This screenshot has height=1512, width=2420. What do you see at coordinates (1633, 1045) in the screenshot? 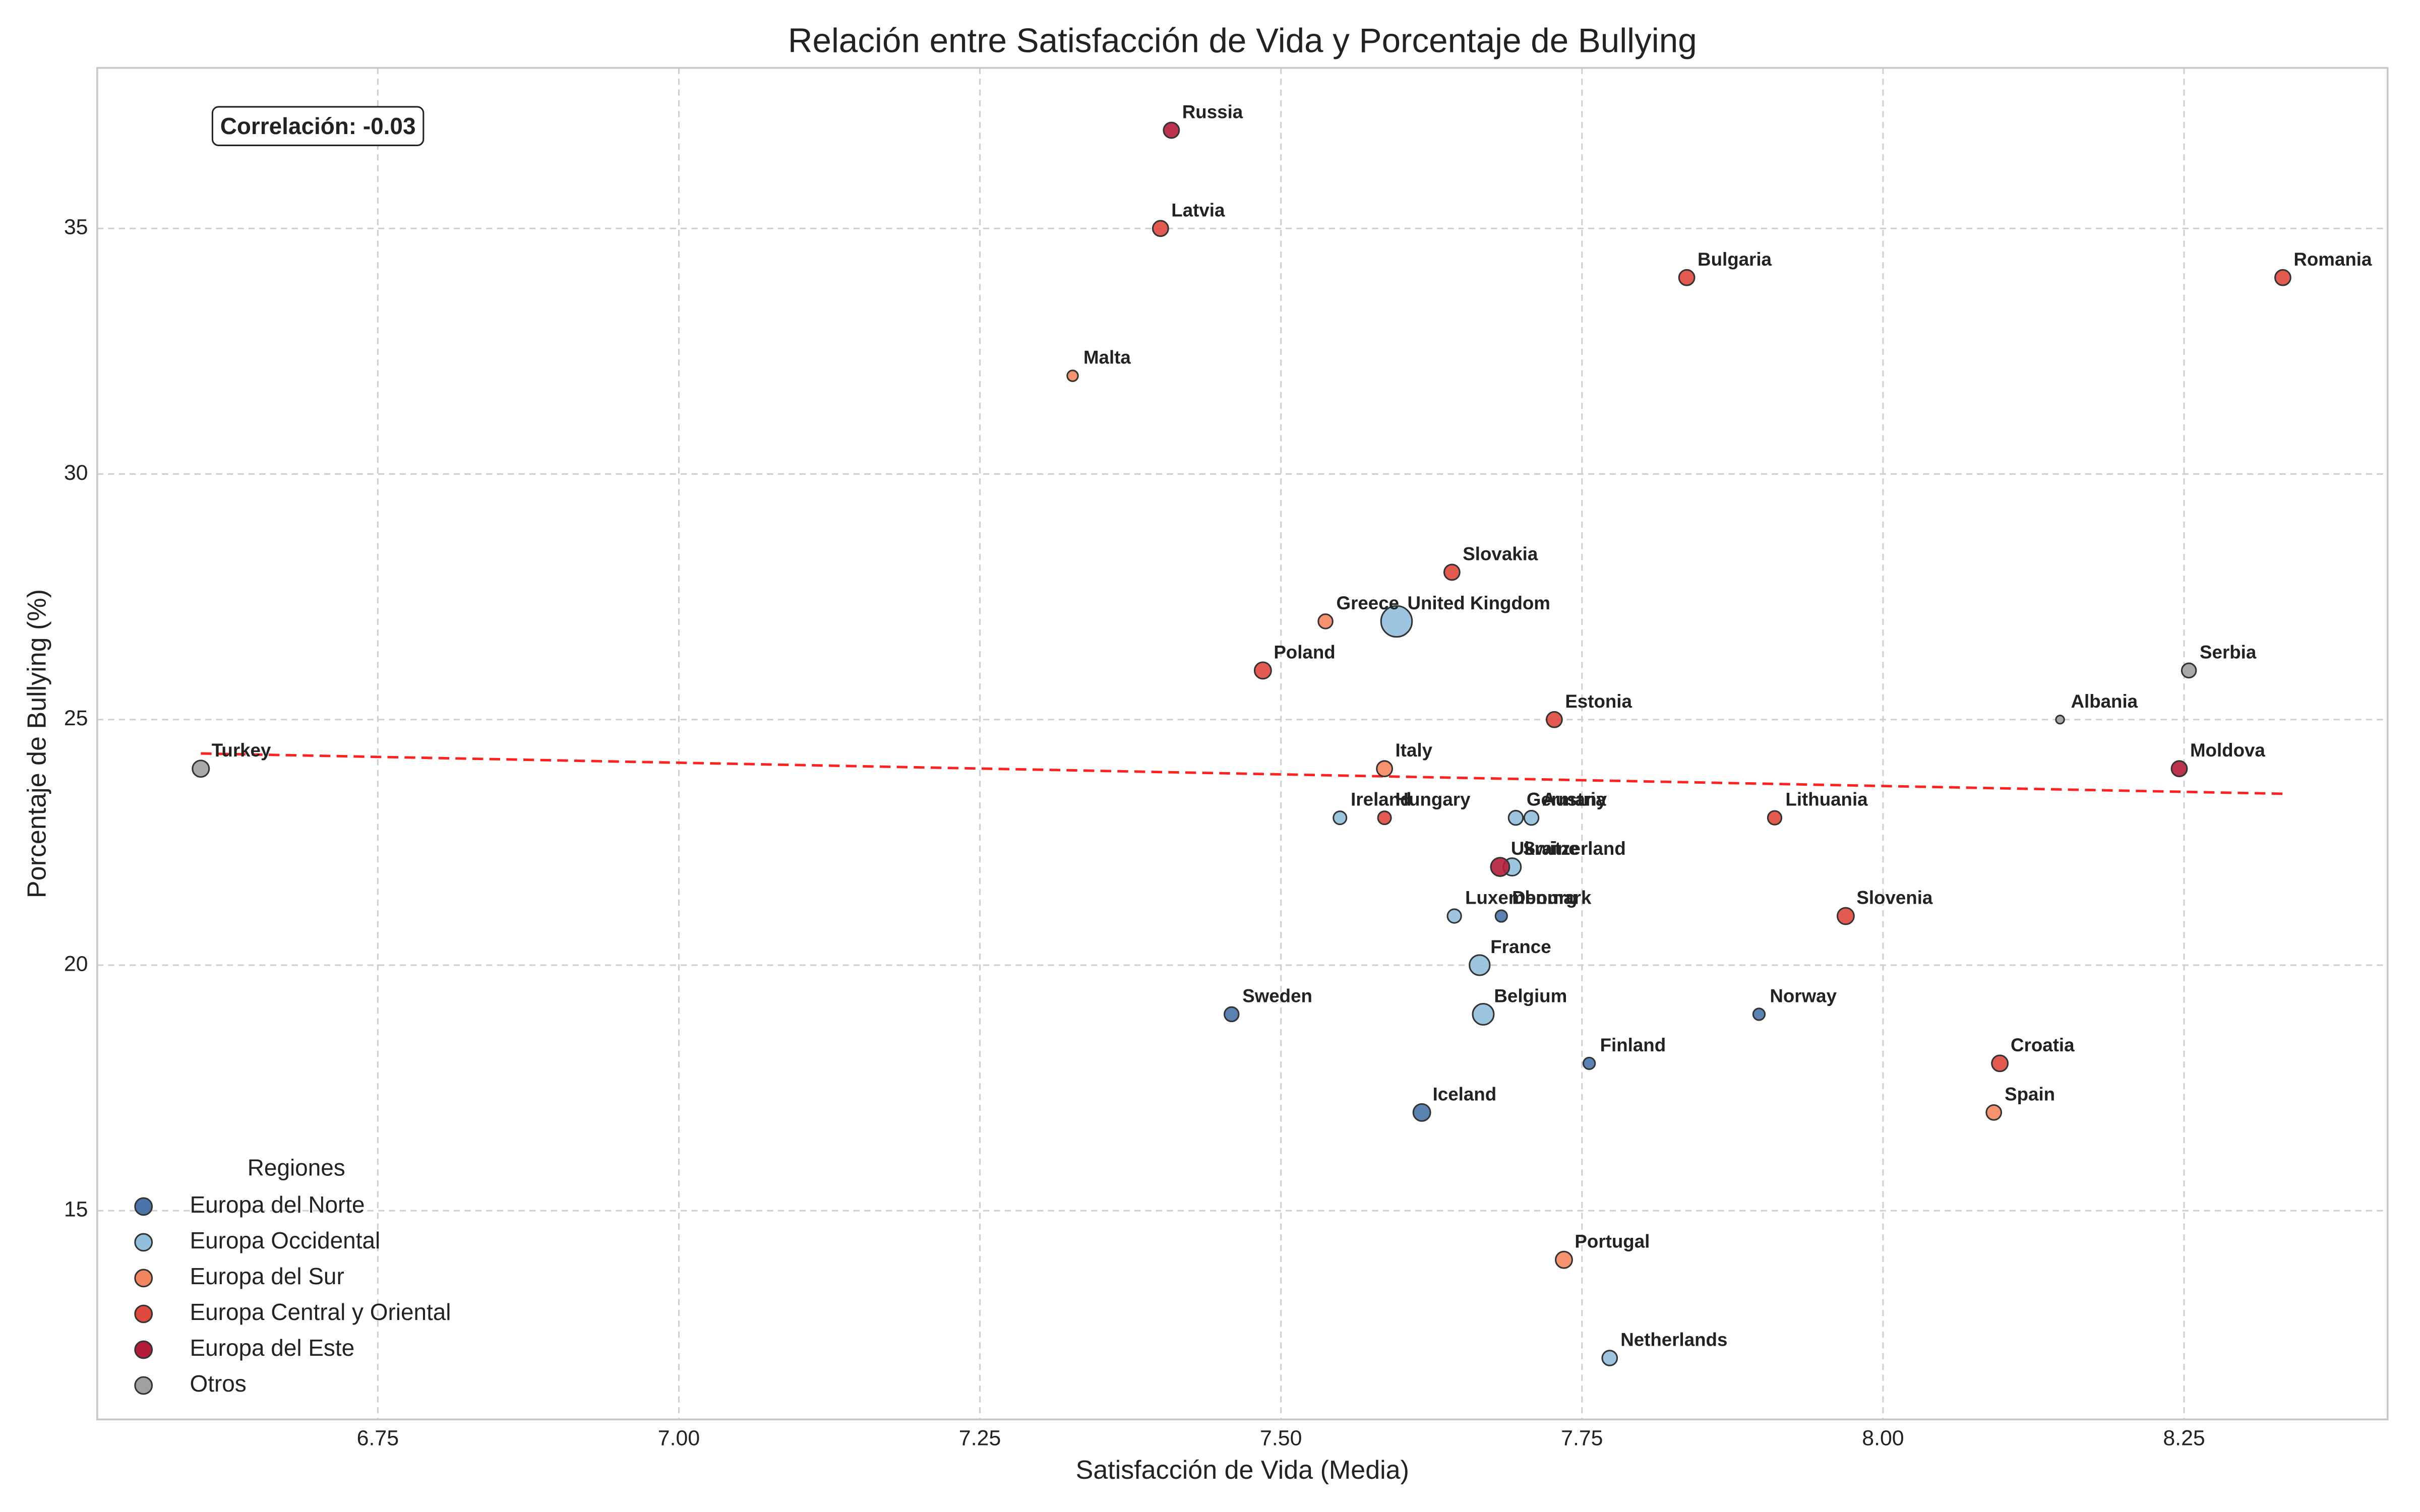
I see `point-label: Finland` at bounding box center [1633, 1045].